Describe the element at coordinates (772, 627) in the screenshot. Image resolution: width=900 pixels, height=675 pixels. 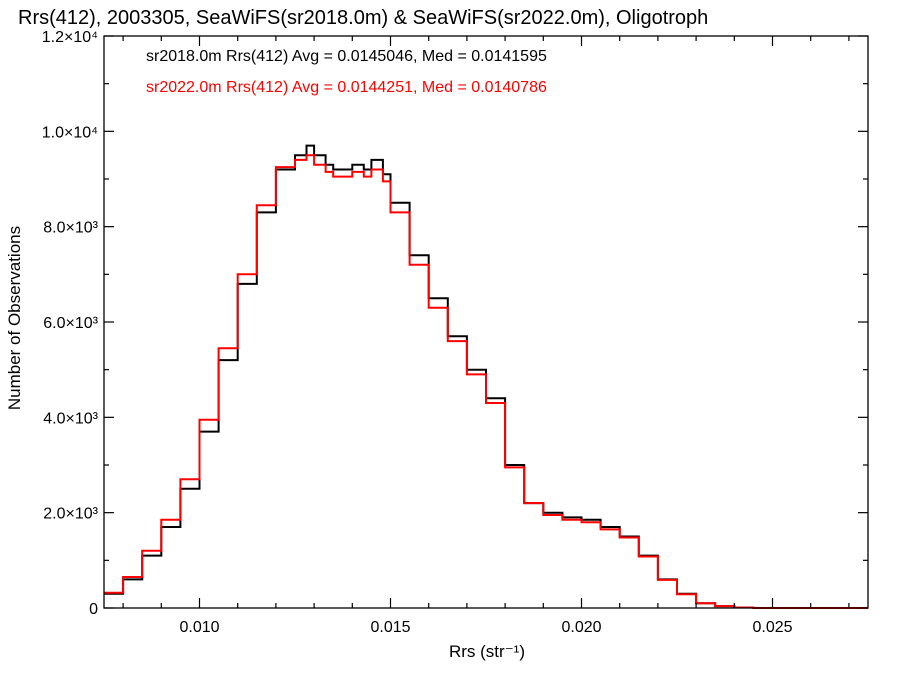
I see `x-tick-label: 0.025` at that location.